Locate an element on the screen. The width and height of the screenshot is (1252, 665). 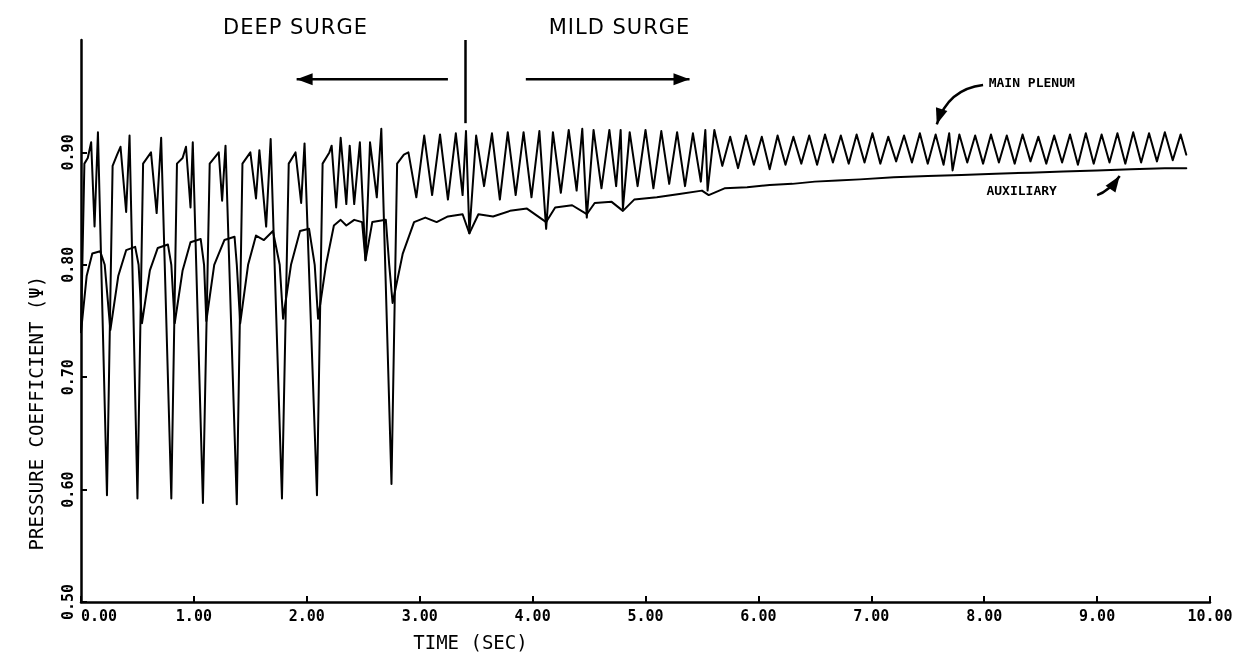
y-tick-label: 0.50 is located at coordinates (67, 602).